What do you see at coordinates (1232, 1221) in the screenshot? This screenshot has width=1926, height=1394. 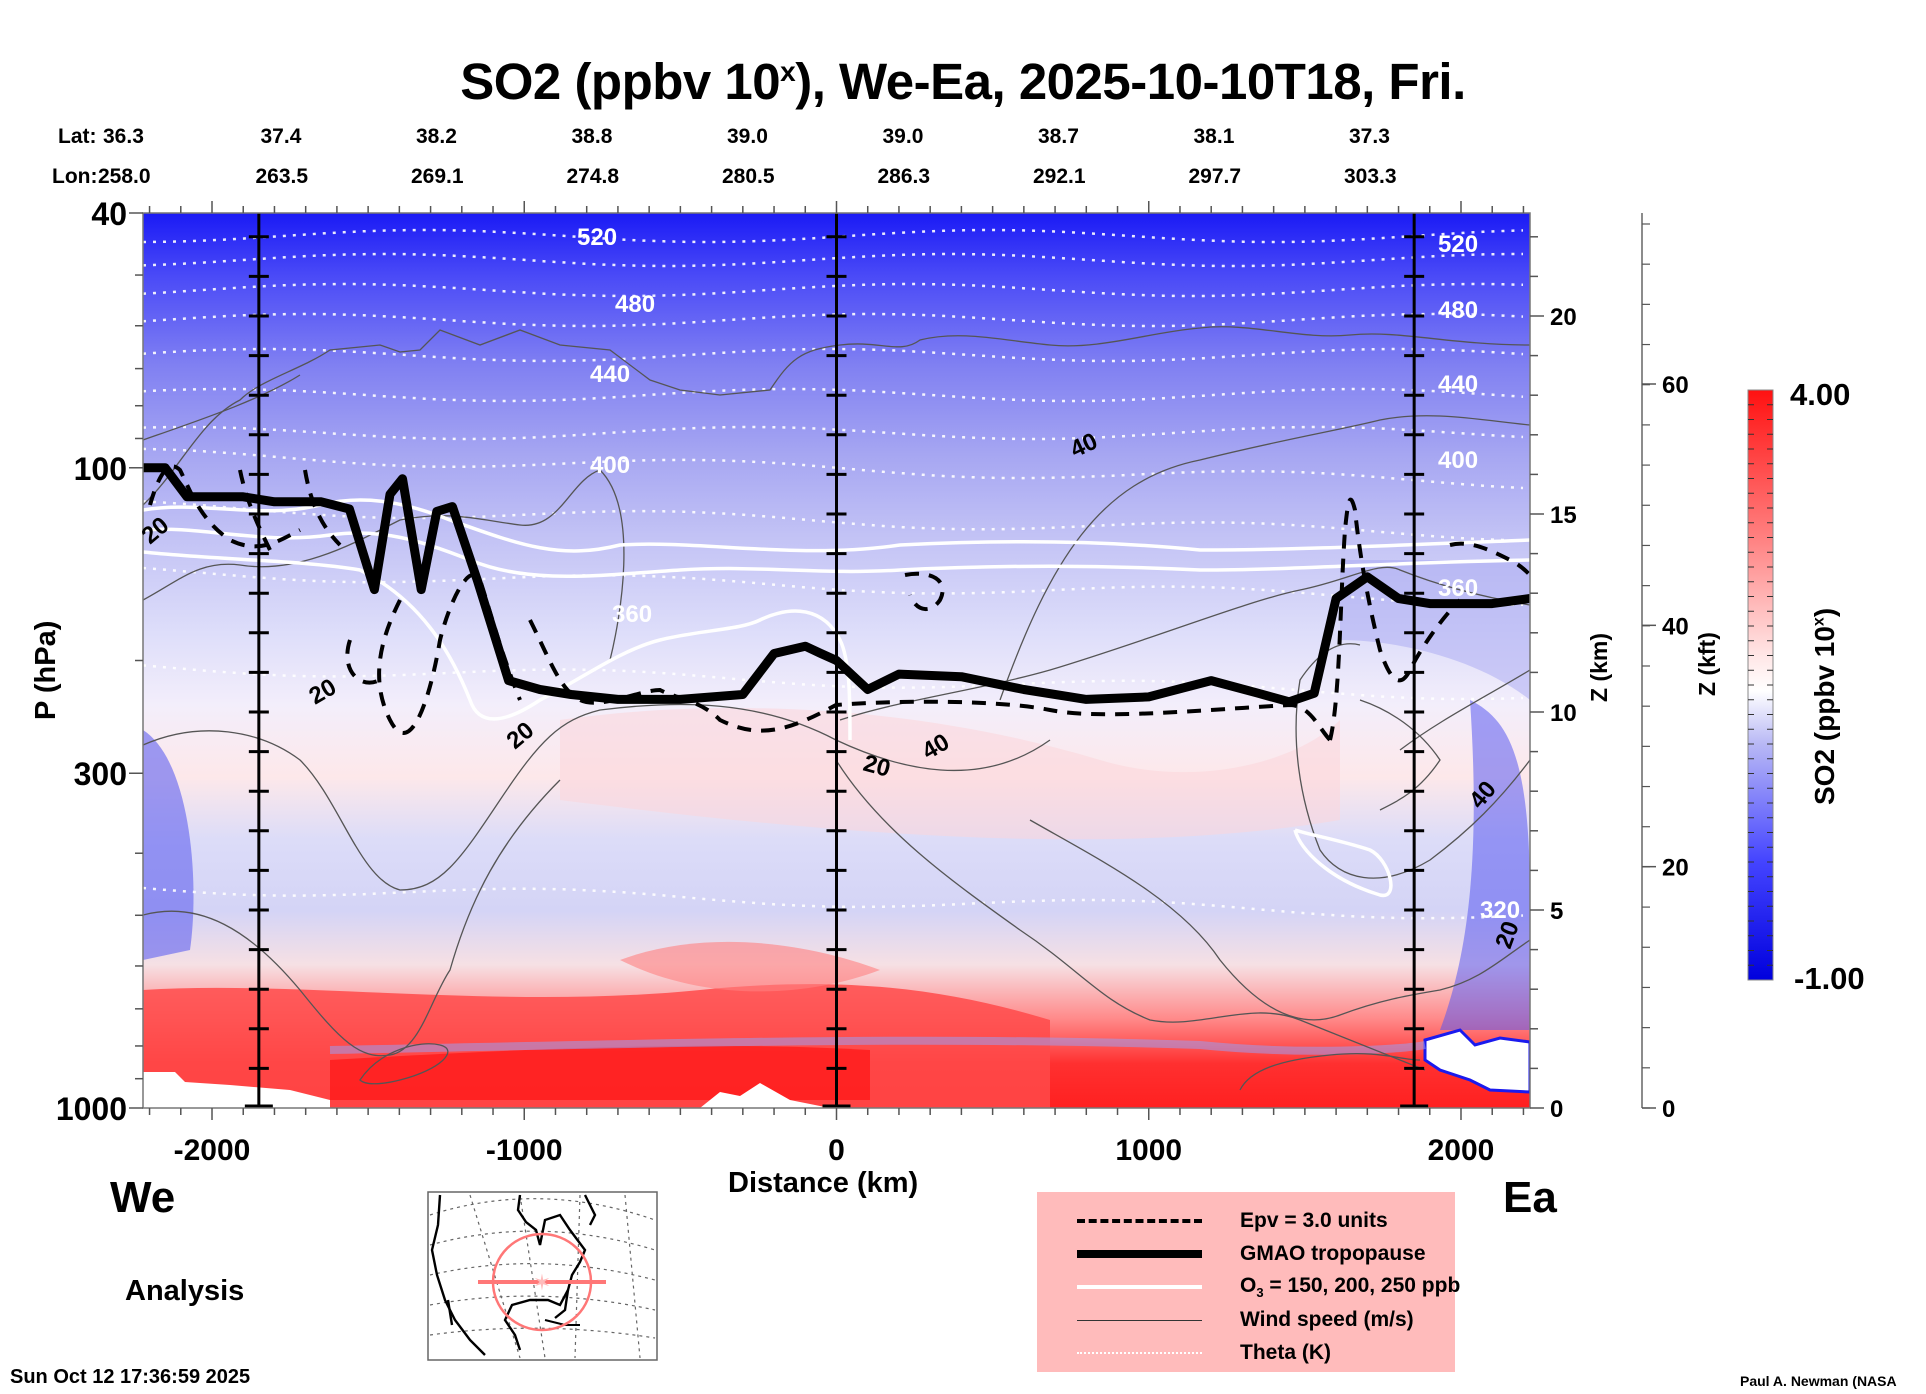 I see `legend-item-epv: Epv = 3.0 units` at bounding box center [1232, 1221].